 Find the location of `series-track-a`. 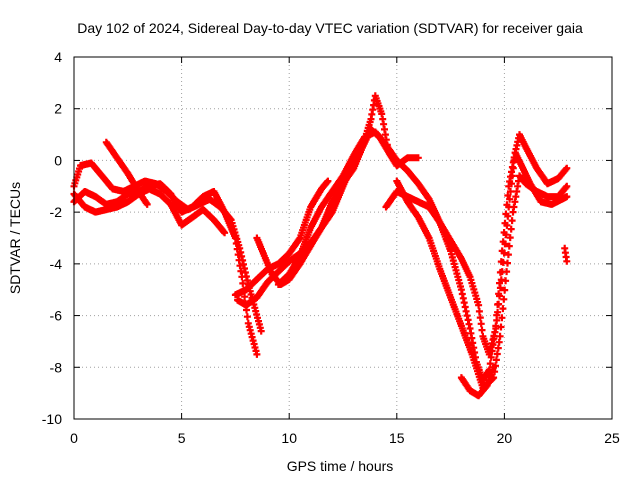

series-track-a is located at coordinates (167, 247).